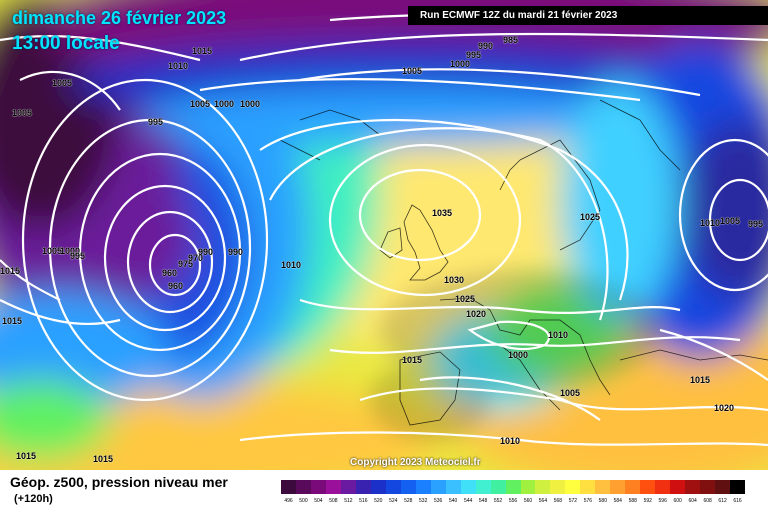  What do you see at coordinates (119, 482) in the screenshot?
I see `map-title: Géop. z500, pression niveau mer` at bounding box center [119, 482].